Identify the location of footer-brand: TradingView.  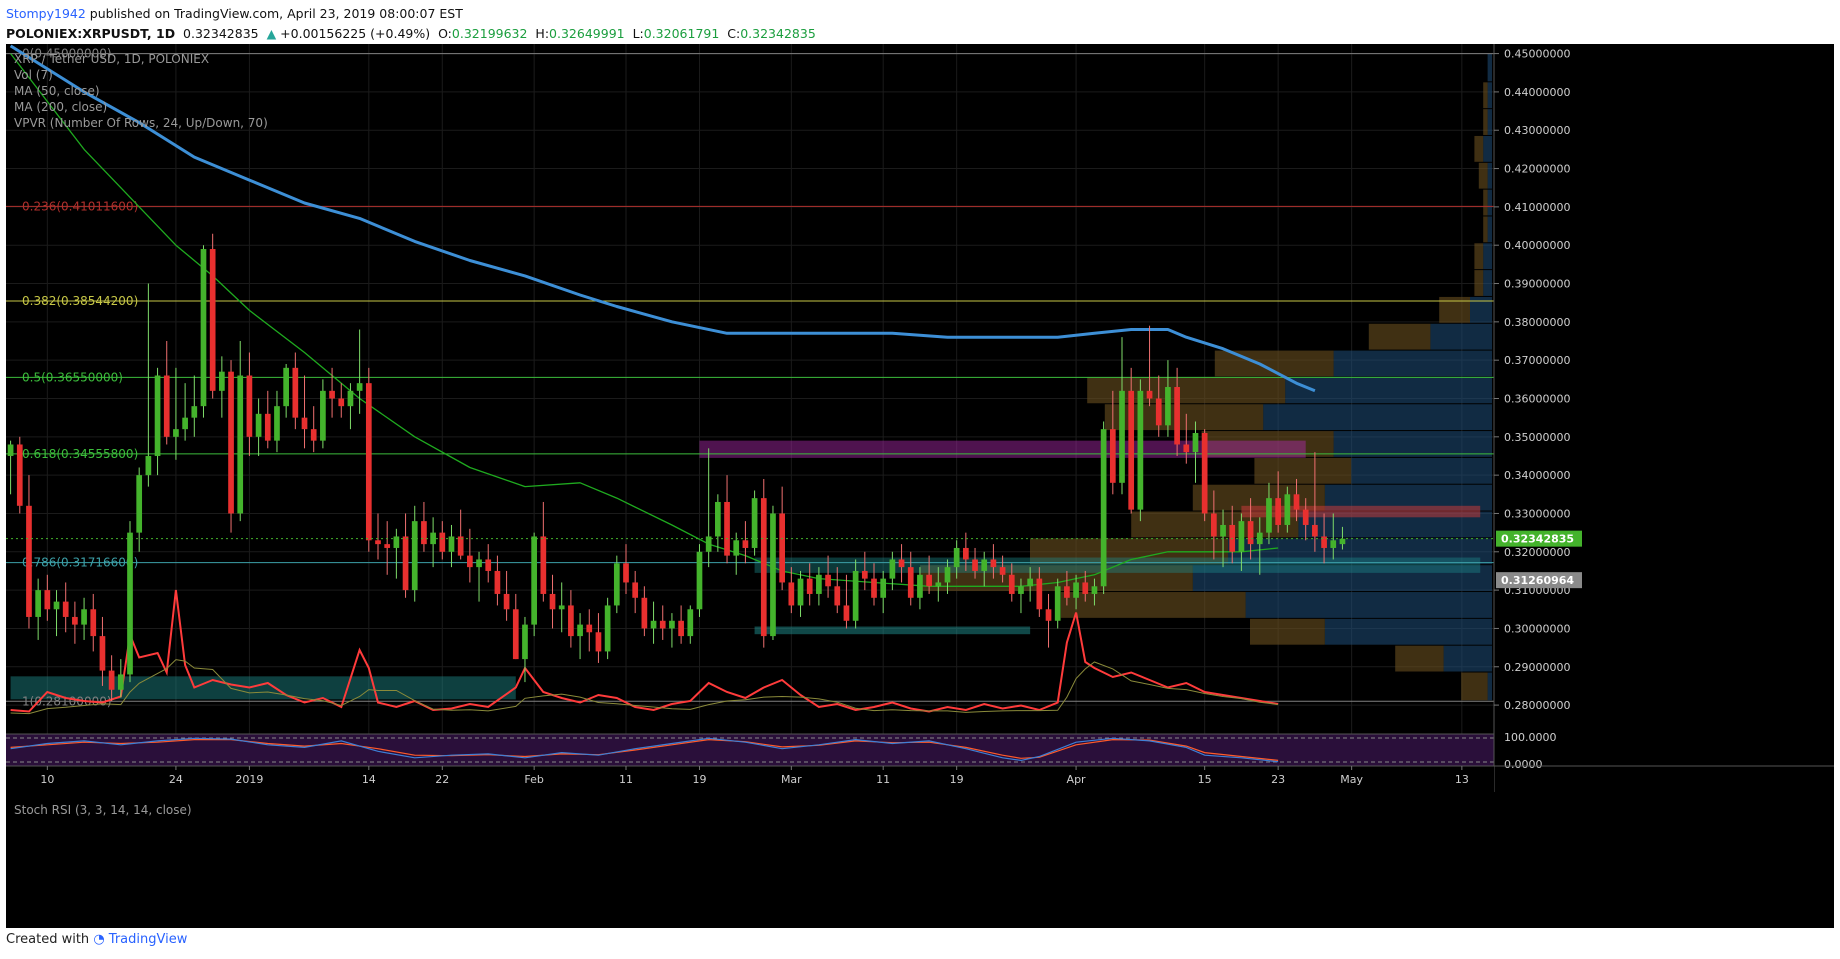
(148, 939).